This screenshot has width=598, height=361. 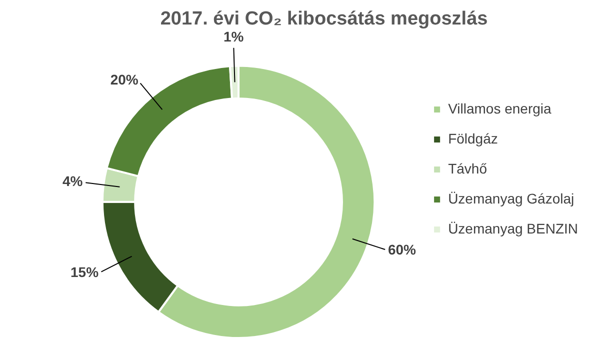 I want to click on data-label: 1%, so click(x=233, y=36).